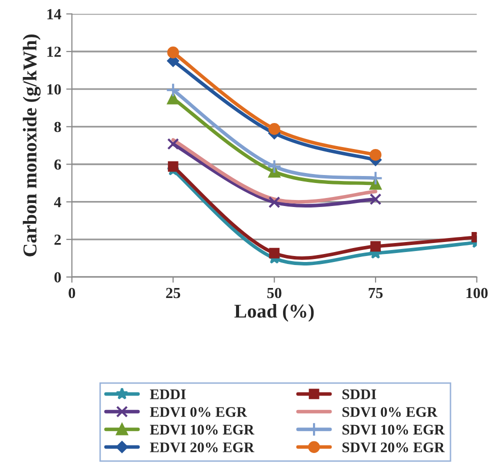 The height and width of the screenshot is (464, 489). What do you see at coordinates (199, 412) in the screenshot?
I see `legend-label: EDVI 0% EGR` at bounding box center [199, 412].